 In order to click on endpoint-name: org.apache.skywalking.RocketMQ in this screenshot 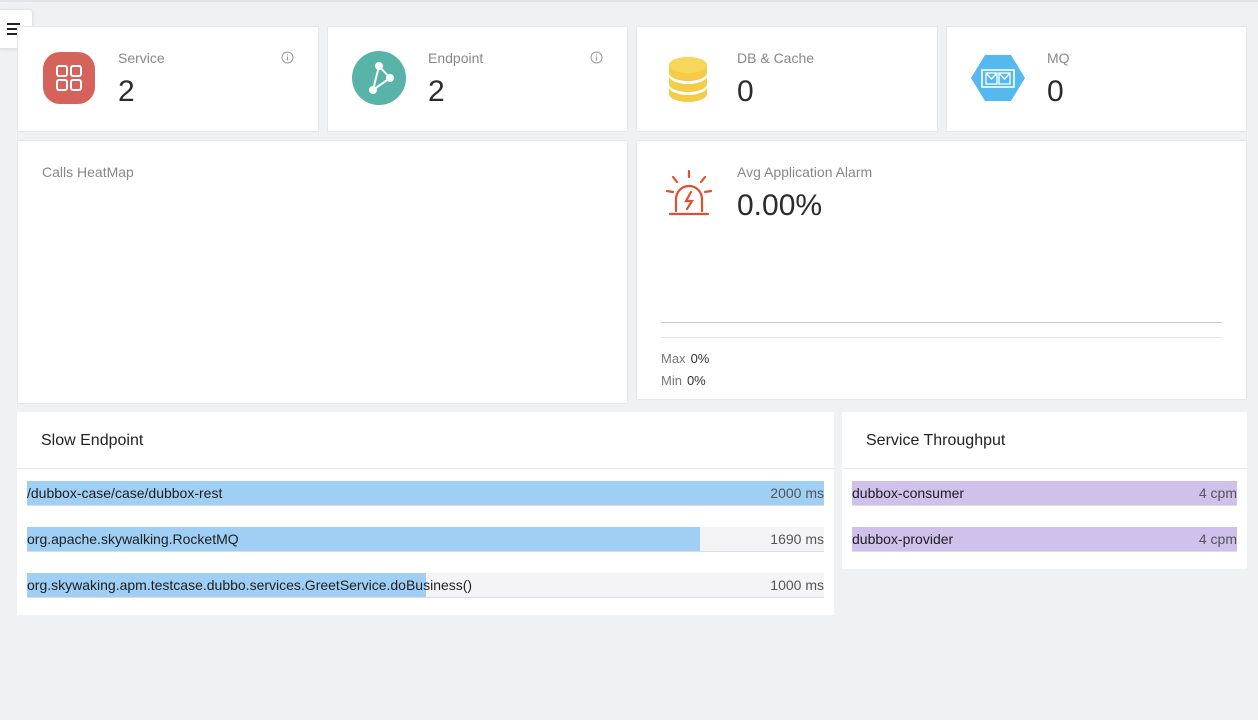, I will do `click(133, 539)`.